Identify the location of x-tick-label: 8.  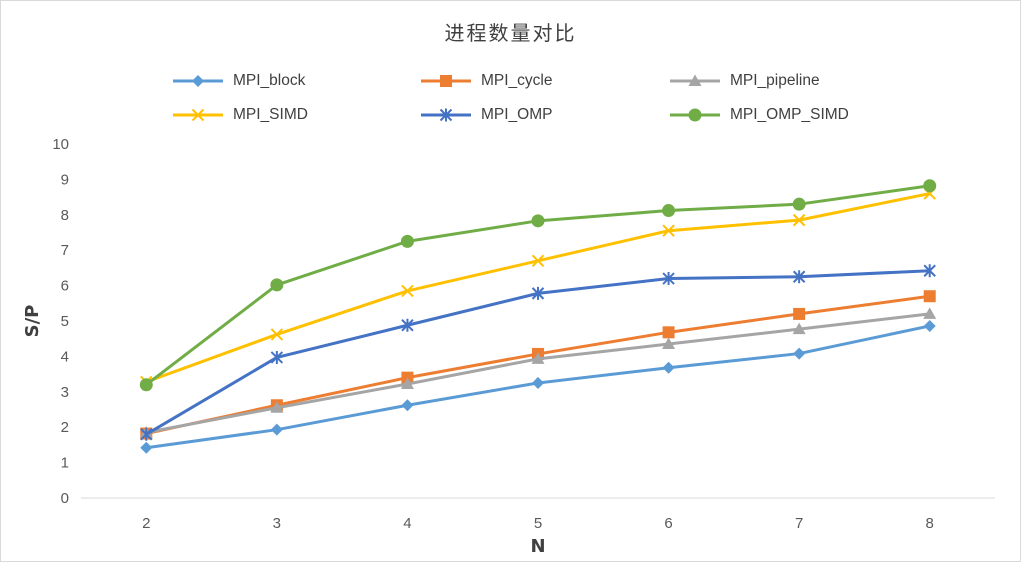
(930, 523).